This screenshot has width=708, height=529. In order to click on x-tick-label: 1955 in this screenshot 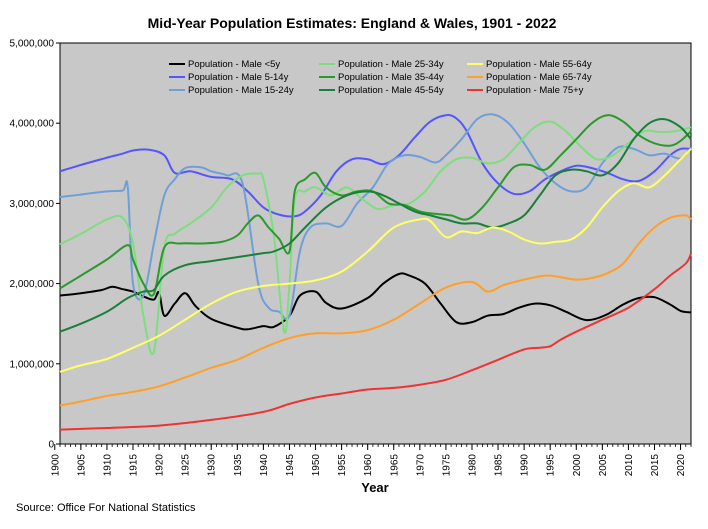, I will do `click(342, 465)`.